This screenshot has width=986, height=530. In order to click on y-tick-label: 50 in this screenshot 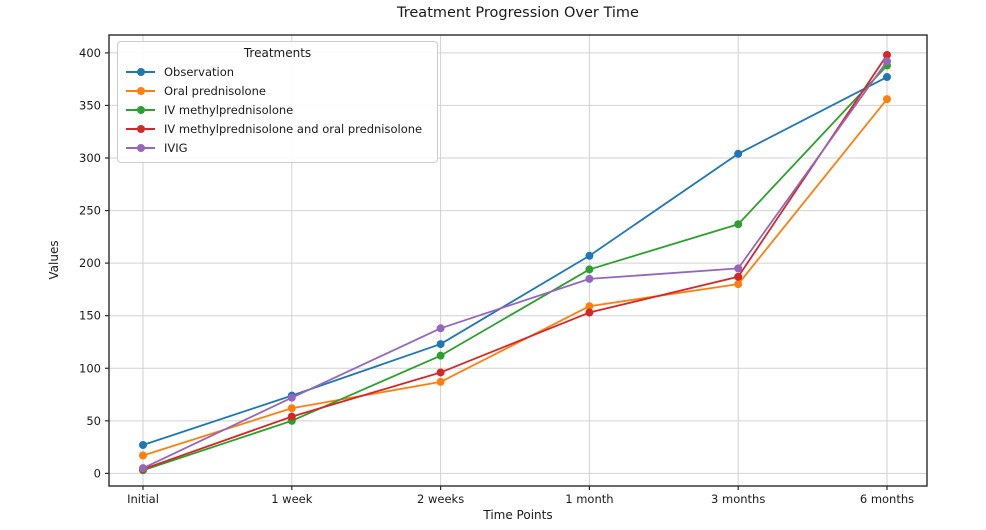, I will do `click(93, 421)`.